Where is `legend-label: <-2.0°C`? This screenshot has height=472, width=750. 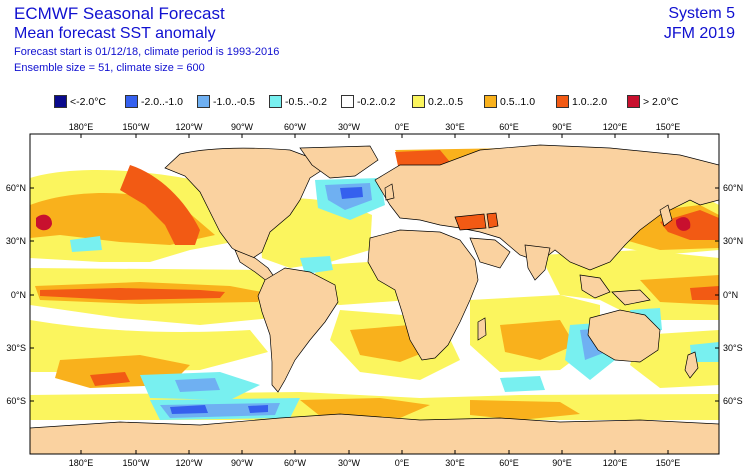 legend-label: <-2.0°C is located at coordinates (88, 102).